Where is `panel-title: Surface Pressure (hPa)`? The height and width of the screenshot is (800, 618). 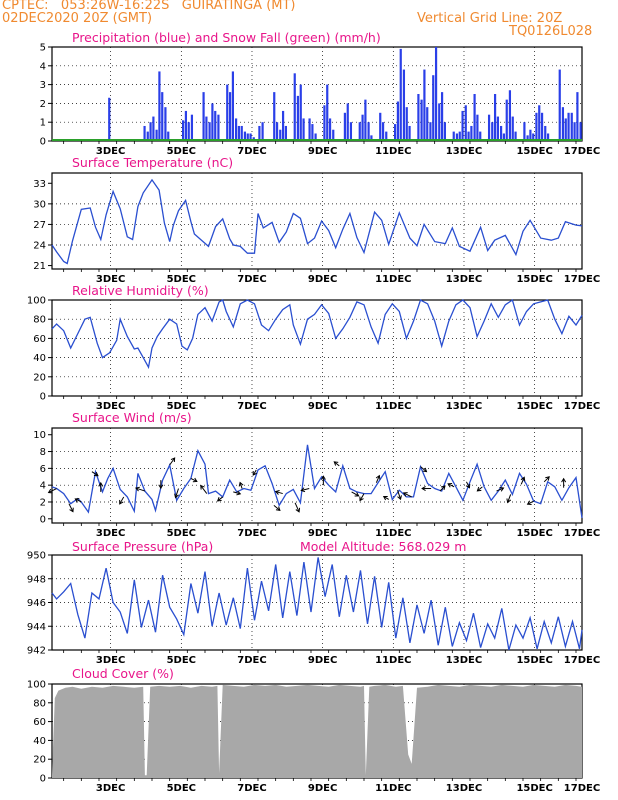 panel-title: Surface Pressure (hPa) is located at coordinates (142, 546).